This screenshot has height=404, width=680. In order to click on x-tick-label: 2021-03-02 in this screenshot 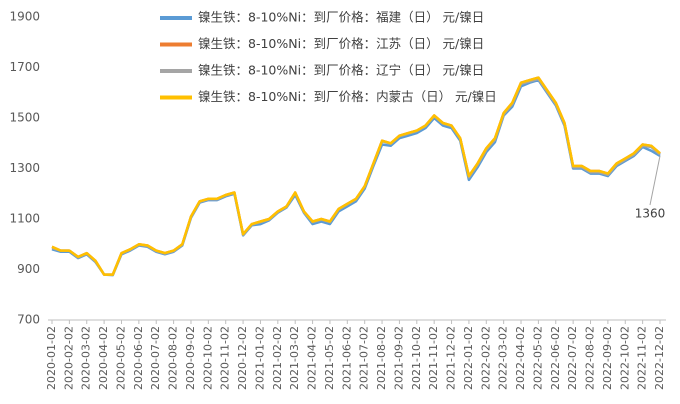, I will do `click(294, 358)`.